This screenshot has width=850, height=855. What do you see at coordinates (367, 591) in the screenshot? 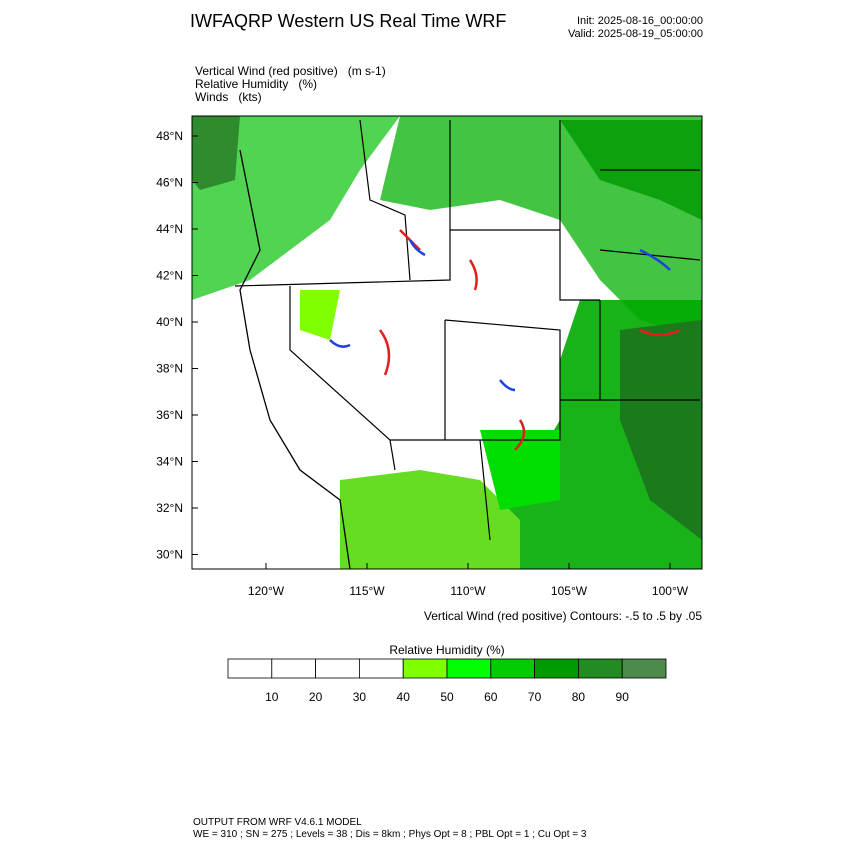
I see `lon-label: 115°W` at bounding box center [367, 591].